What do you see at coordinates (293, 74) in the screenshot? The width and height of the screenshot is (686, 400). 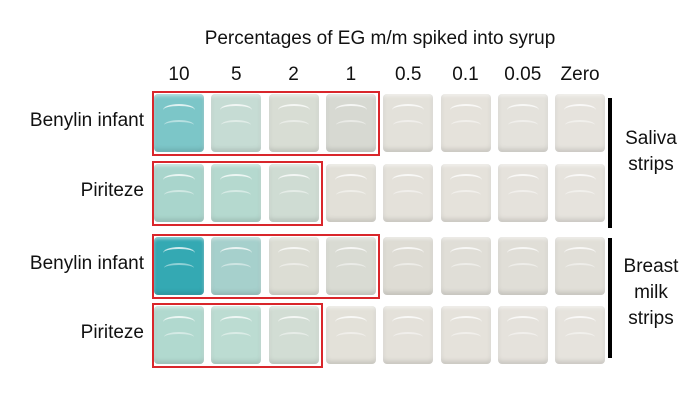 I see `column-label: 2` at bounding box center [293, 74].